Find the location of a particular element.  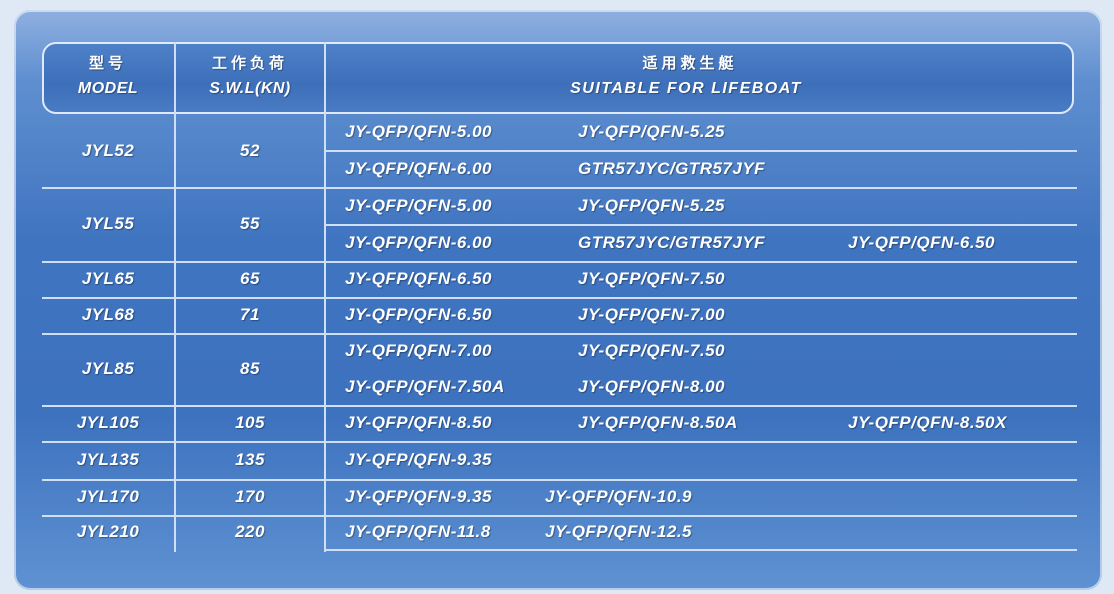

lifeboat-model: JY-QFP/QFN-10.9 is located at coordinates (618, 496).